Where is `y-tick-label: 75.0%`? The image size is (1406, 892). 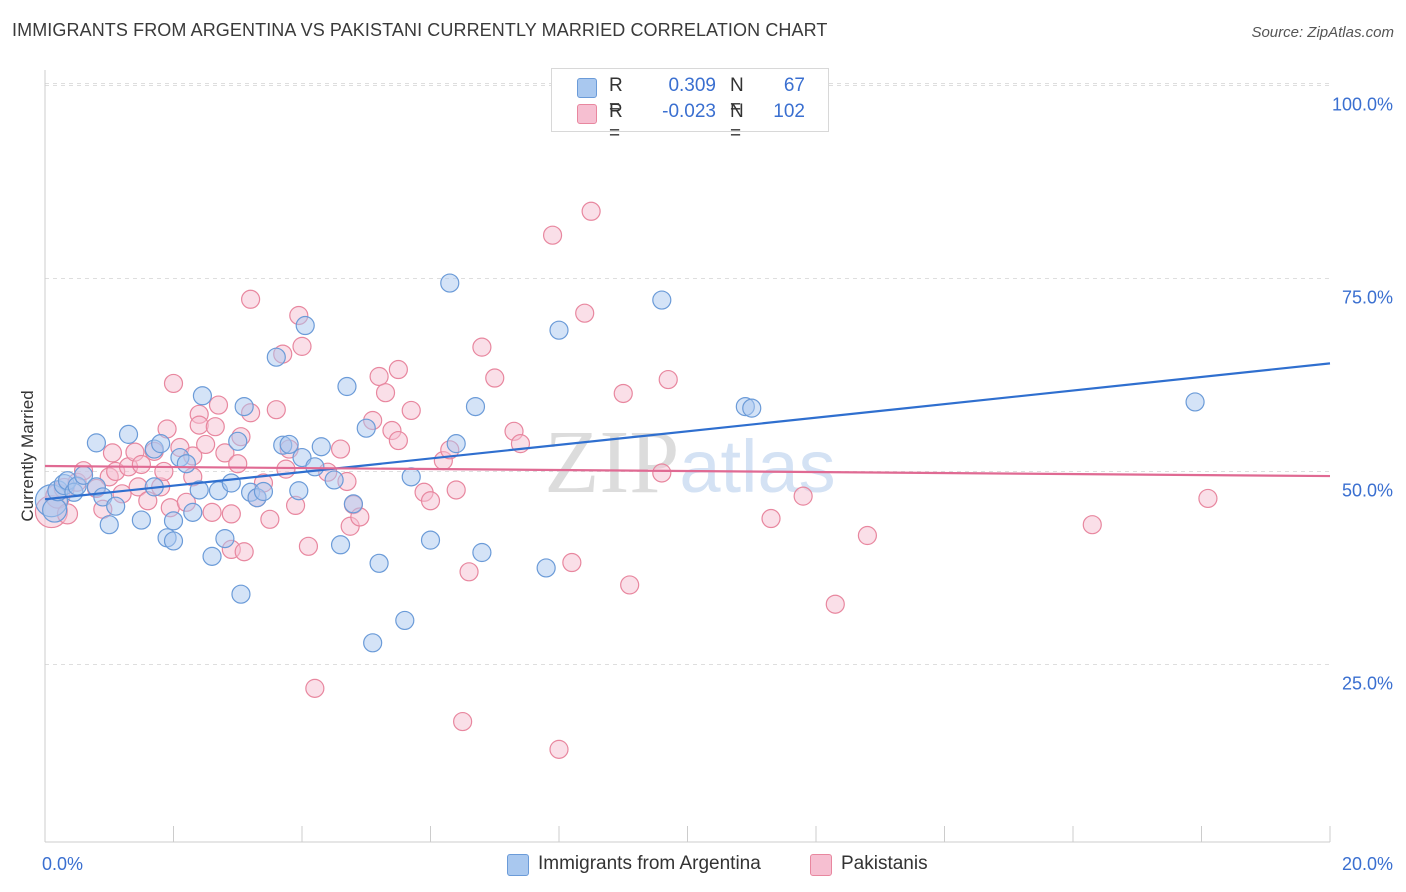
y-tick-label: 75.0% is located at coordinates (1367, 297).